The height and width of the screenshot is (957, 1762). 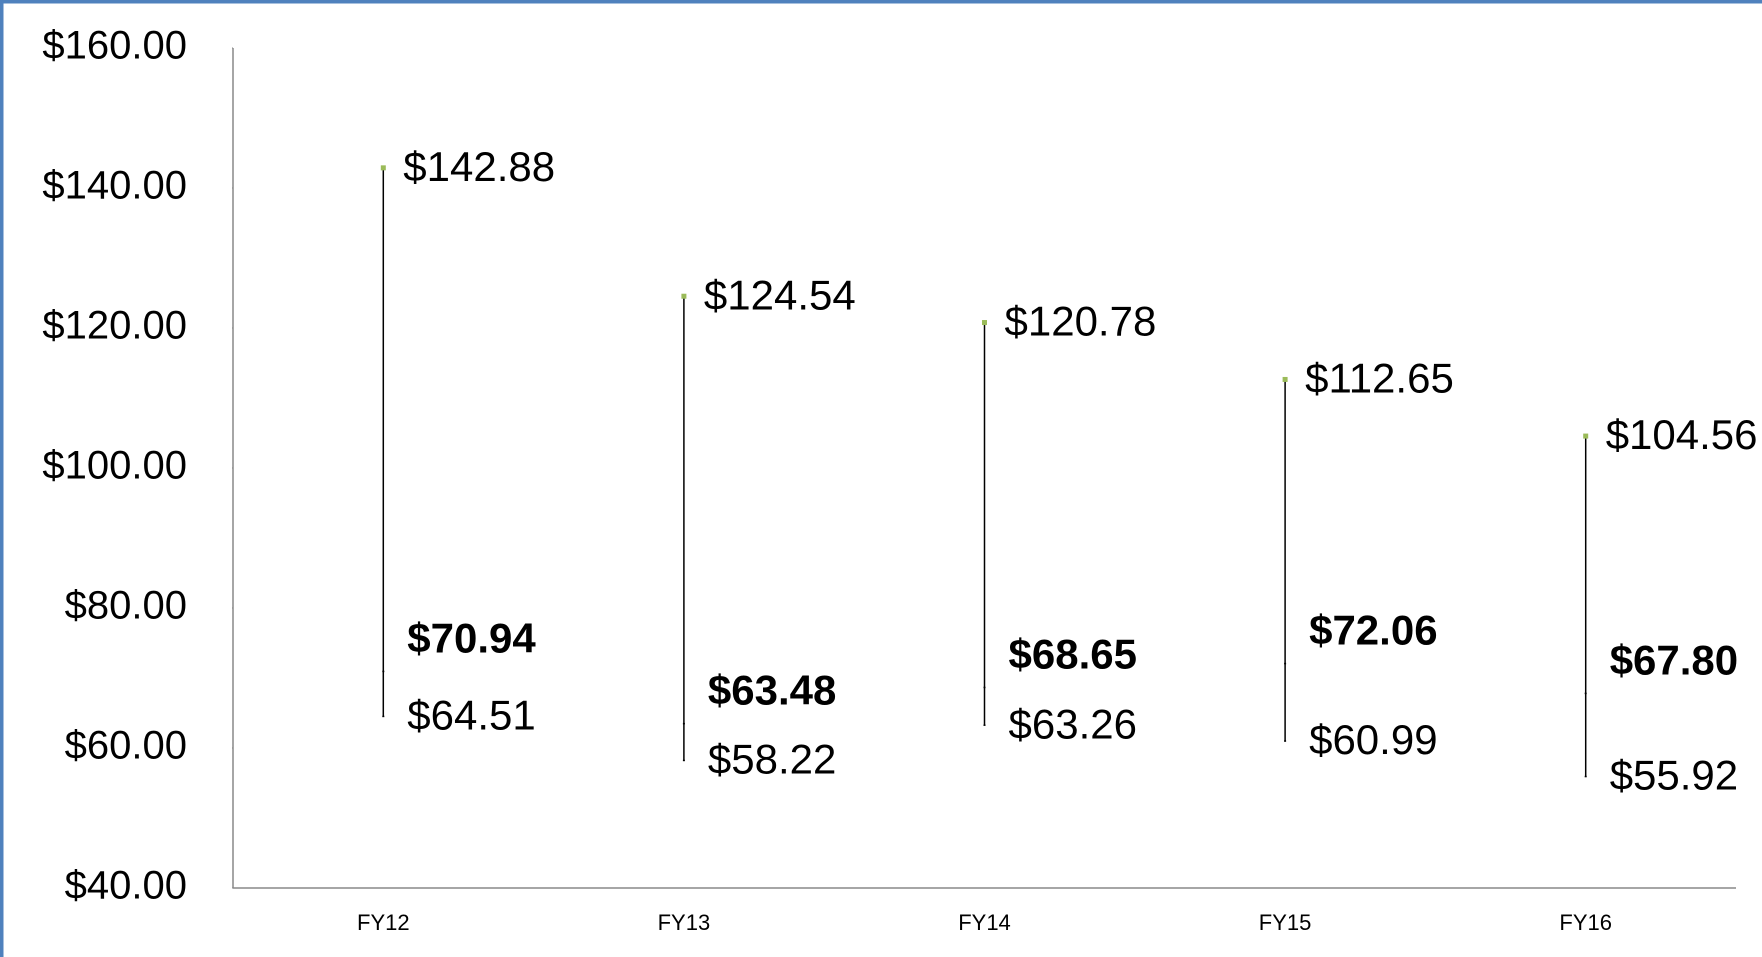 I want to click on x-tick-label: FY12, so click(x=383, y=922).